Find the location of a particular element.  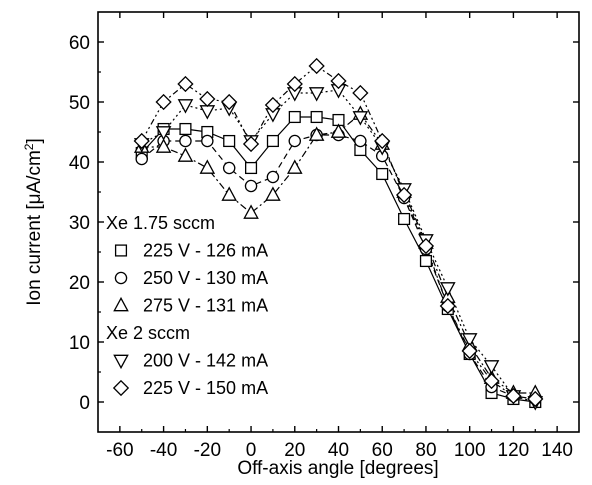

x-axis-title: Off-axis angle [degrees] is located at coordinates (337, 468).